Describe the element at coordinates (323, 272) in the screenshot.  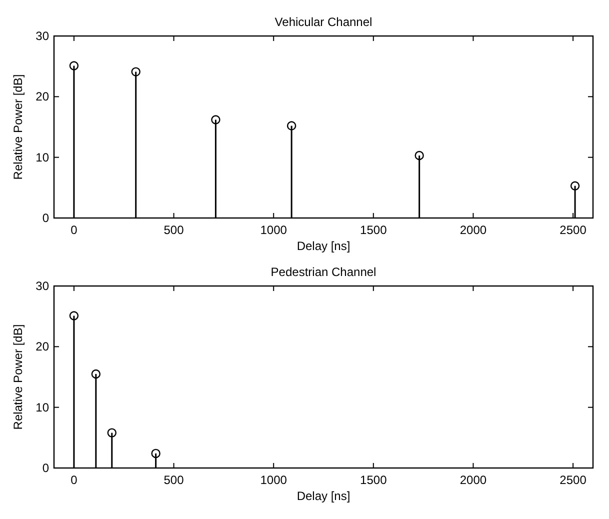
I see `chart-title: Pedestrian Channel` at that location.